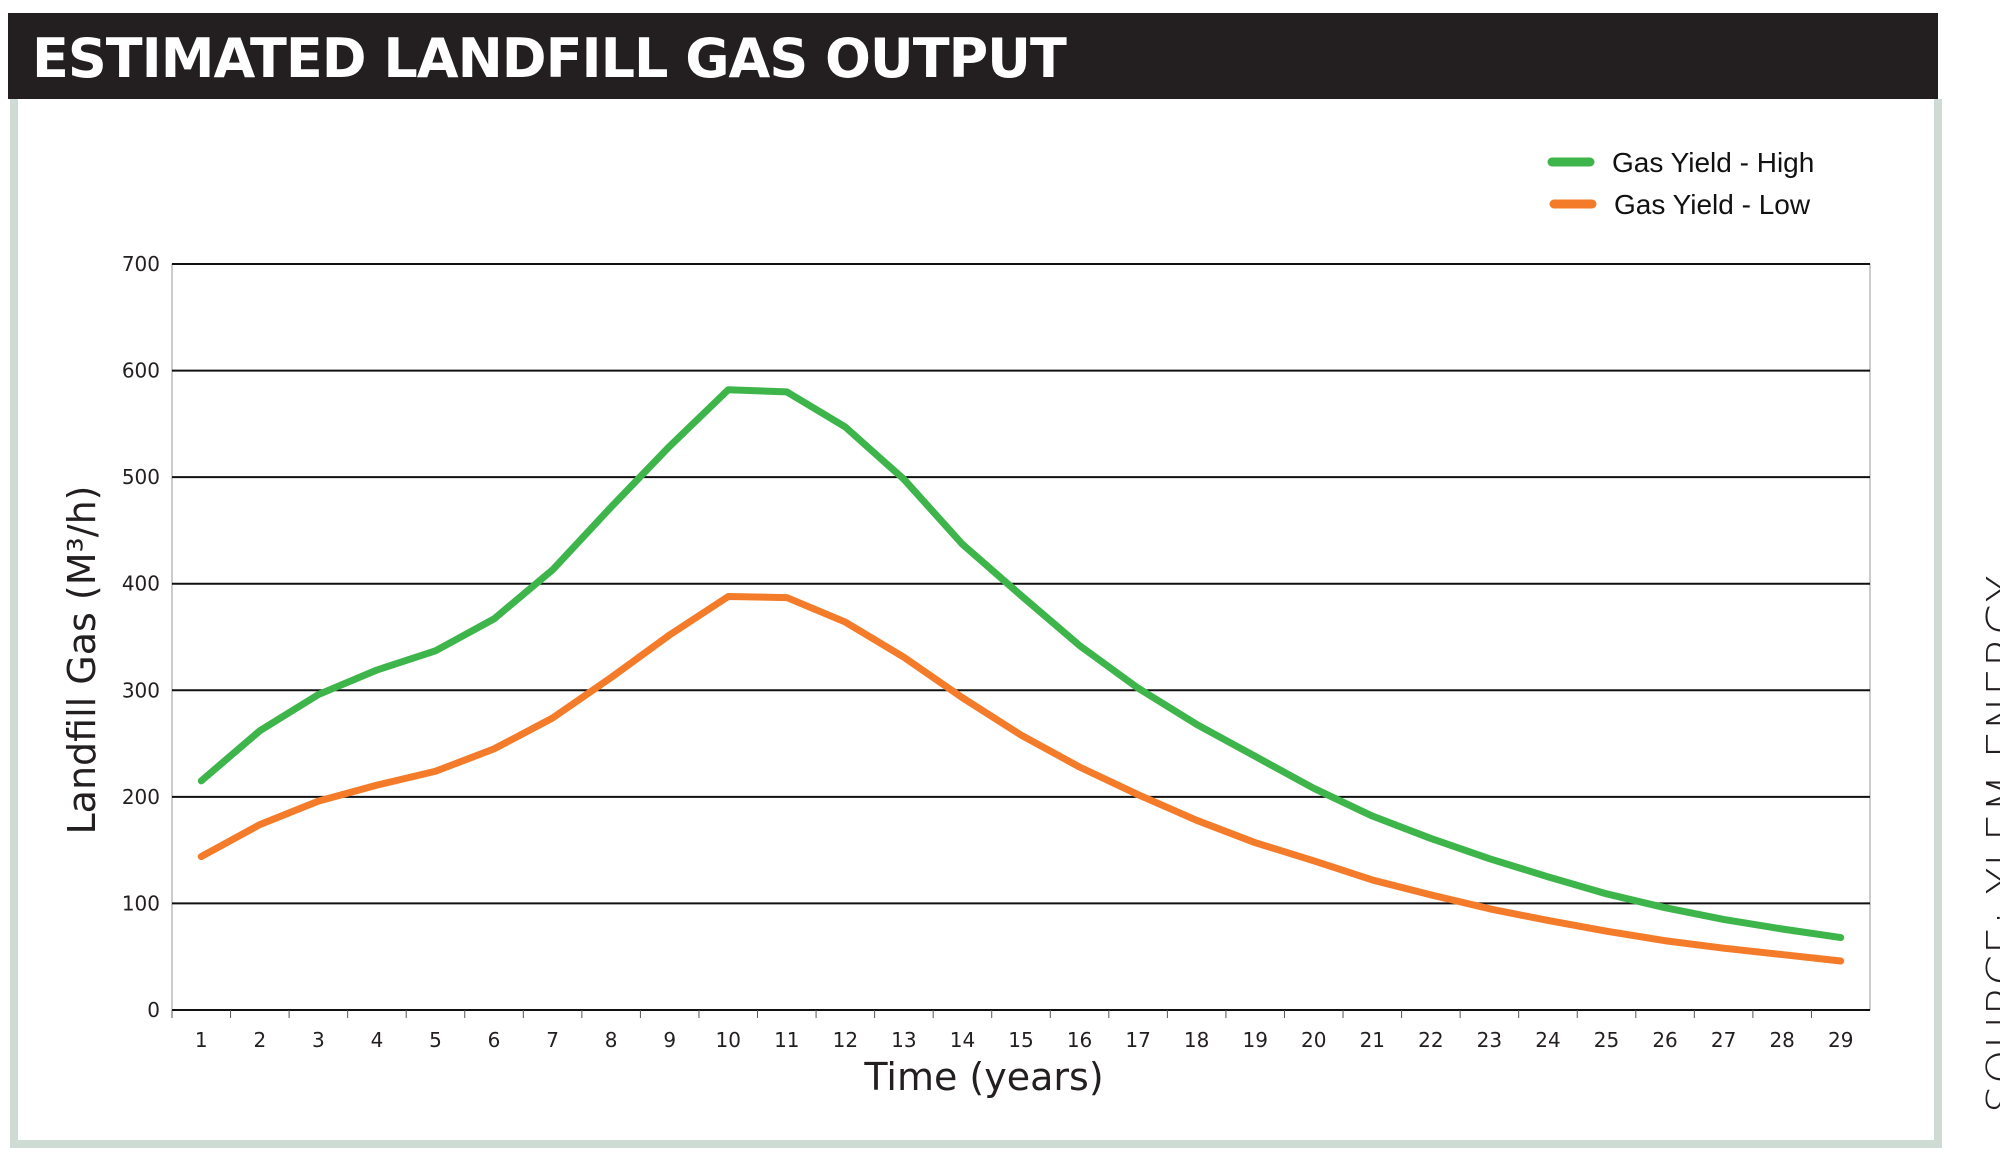 Image resolution: width=2000 pixels, height=1155 pixels. I want to click on y-tick-label: 500, so click(141, 477).